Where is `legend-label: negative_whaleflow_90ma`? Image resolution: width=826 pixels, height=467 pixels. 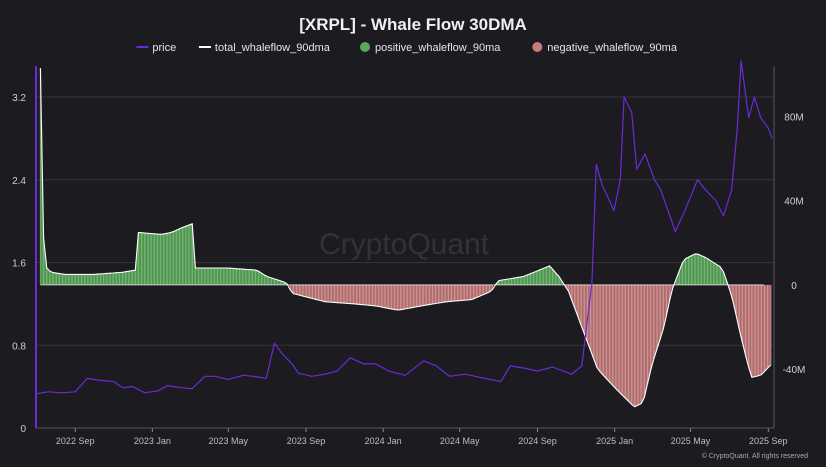 legend-label: negative_whaleflow_90ma is located at coordinates (612, 48).